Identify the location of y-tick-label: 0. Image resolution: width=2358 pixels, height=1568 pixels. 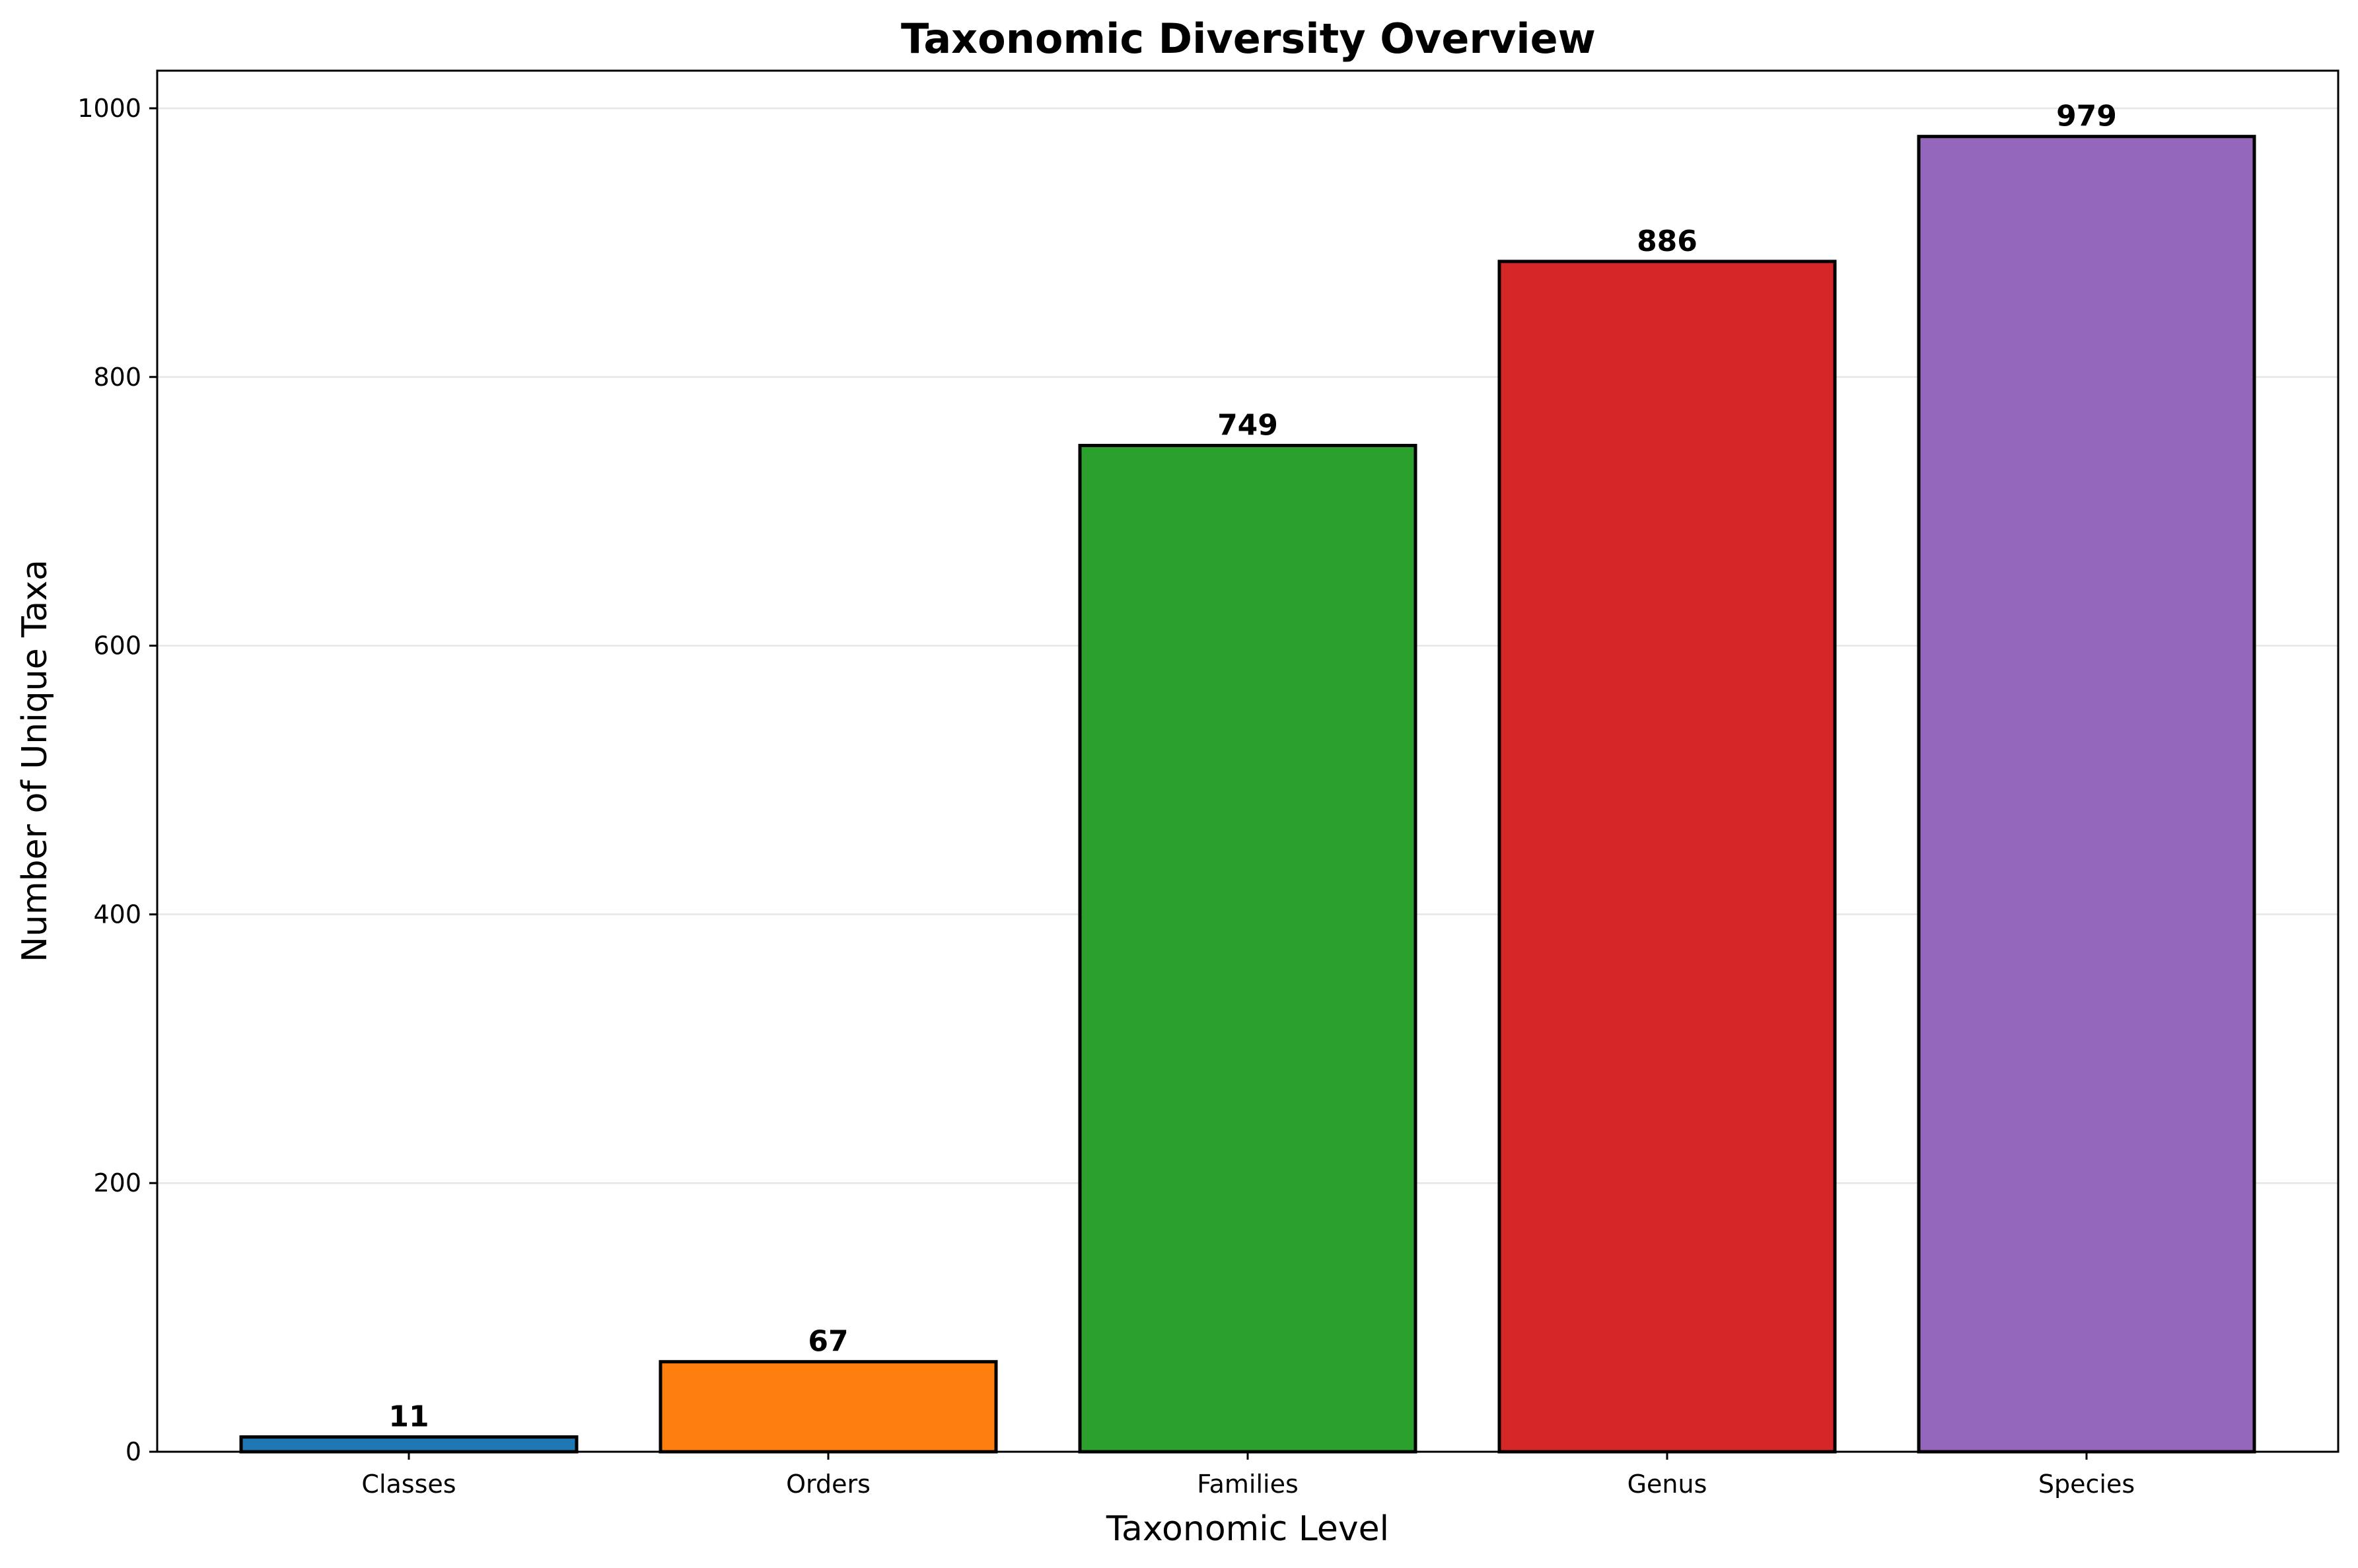
(133, 1451).